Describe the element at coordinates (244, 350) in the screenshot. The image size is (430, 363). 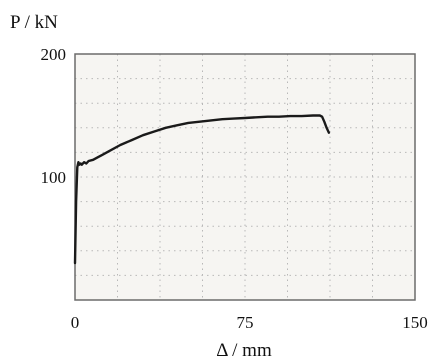
I see `x-axis-label: Δ / mm` at that location.